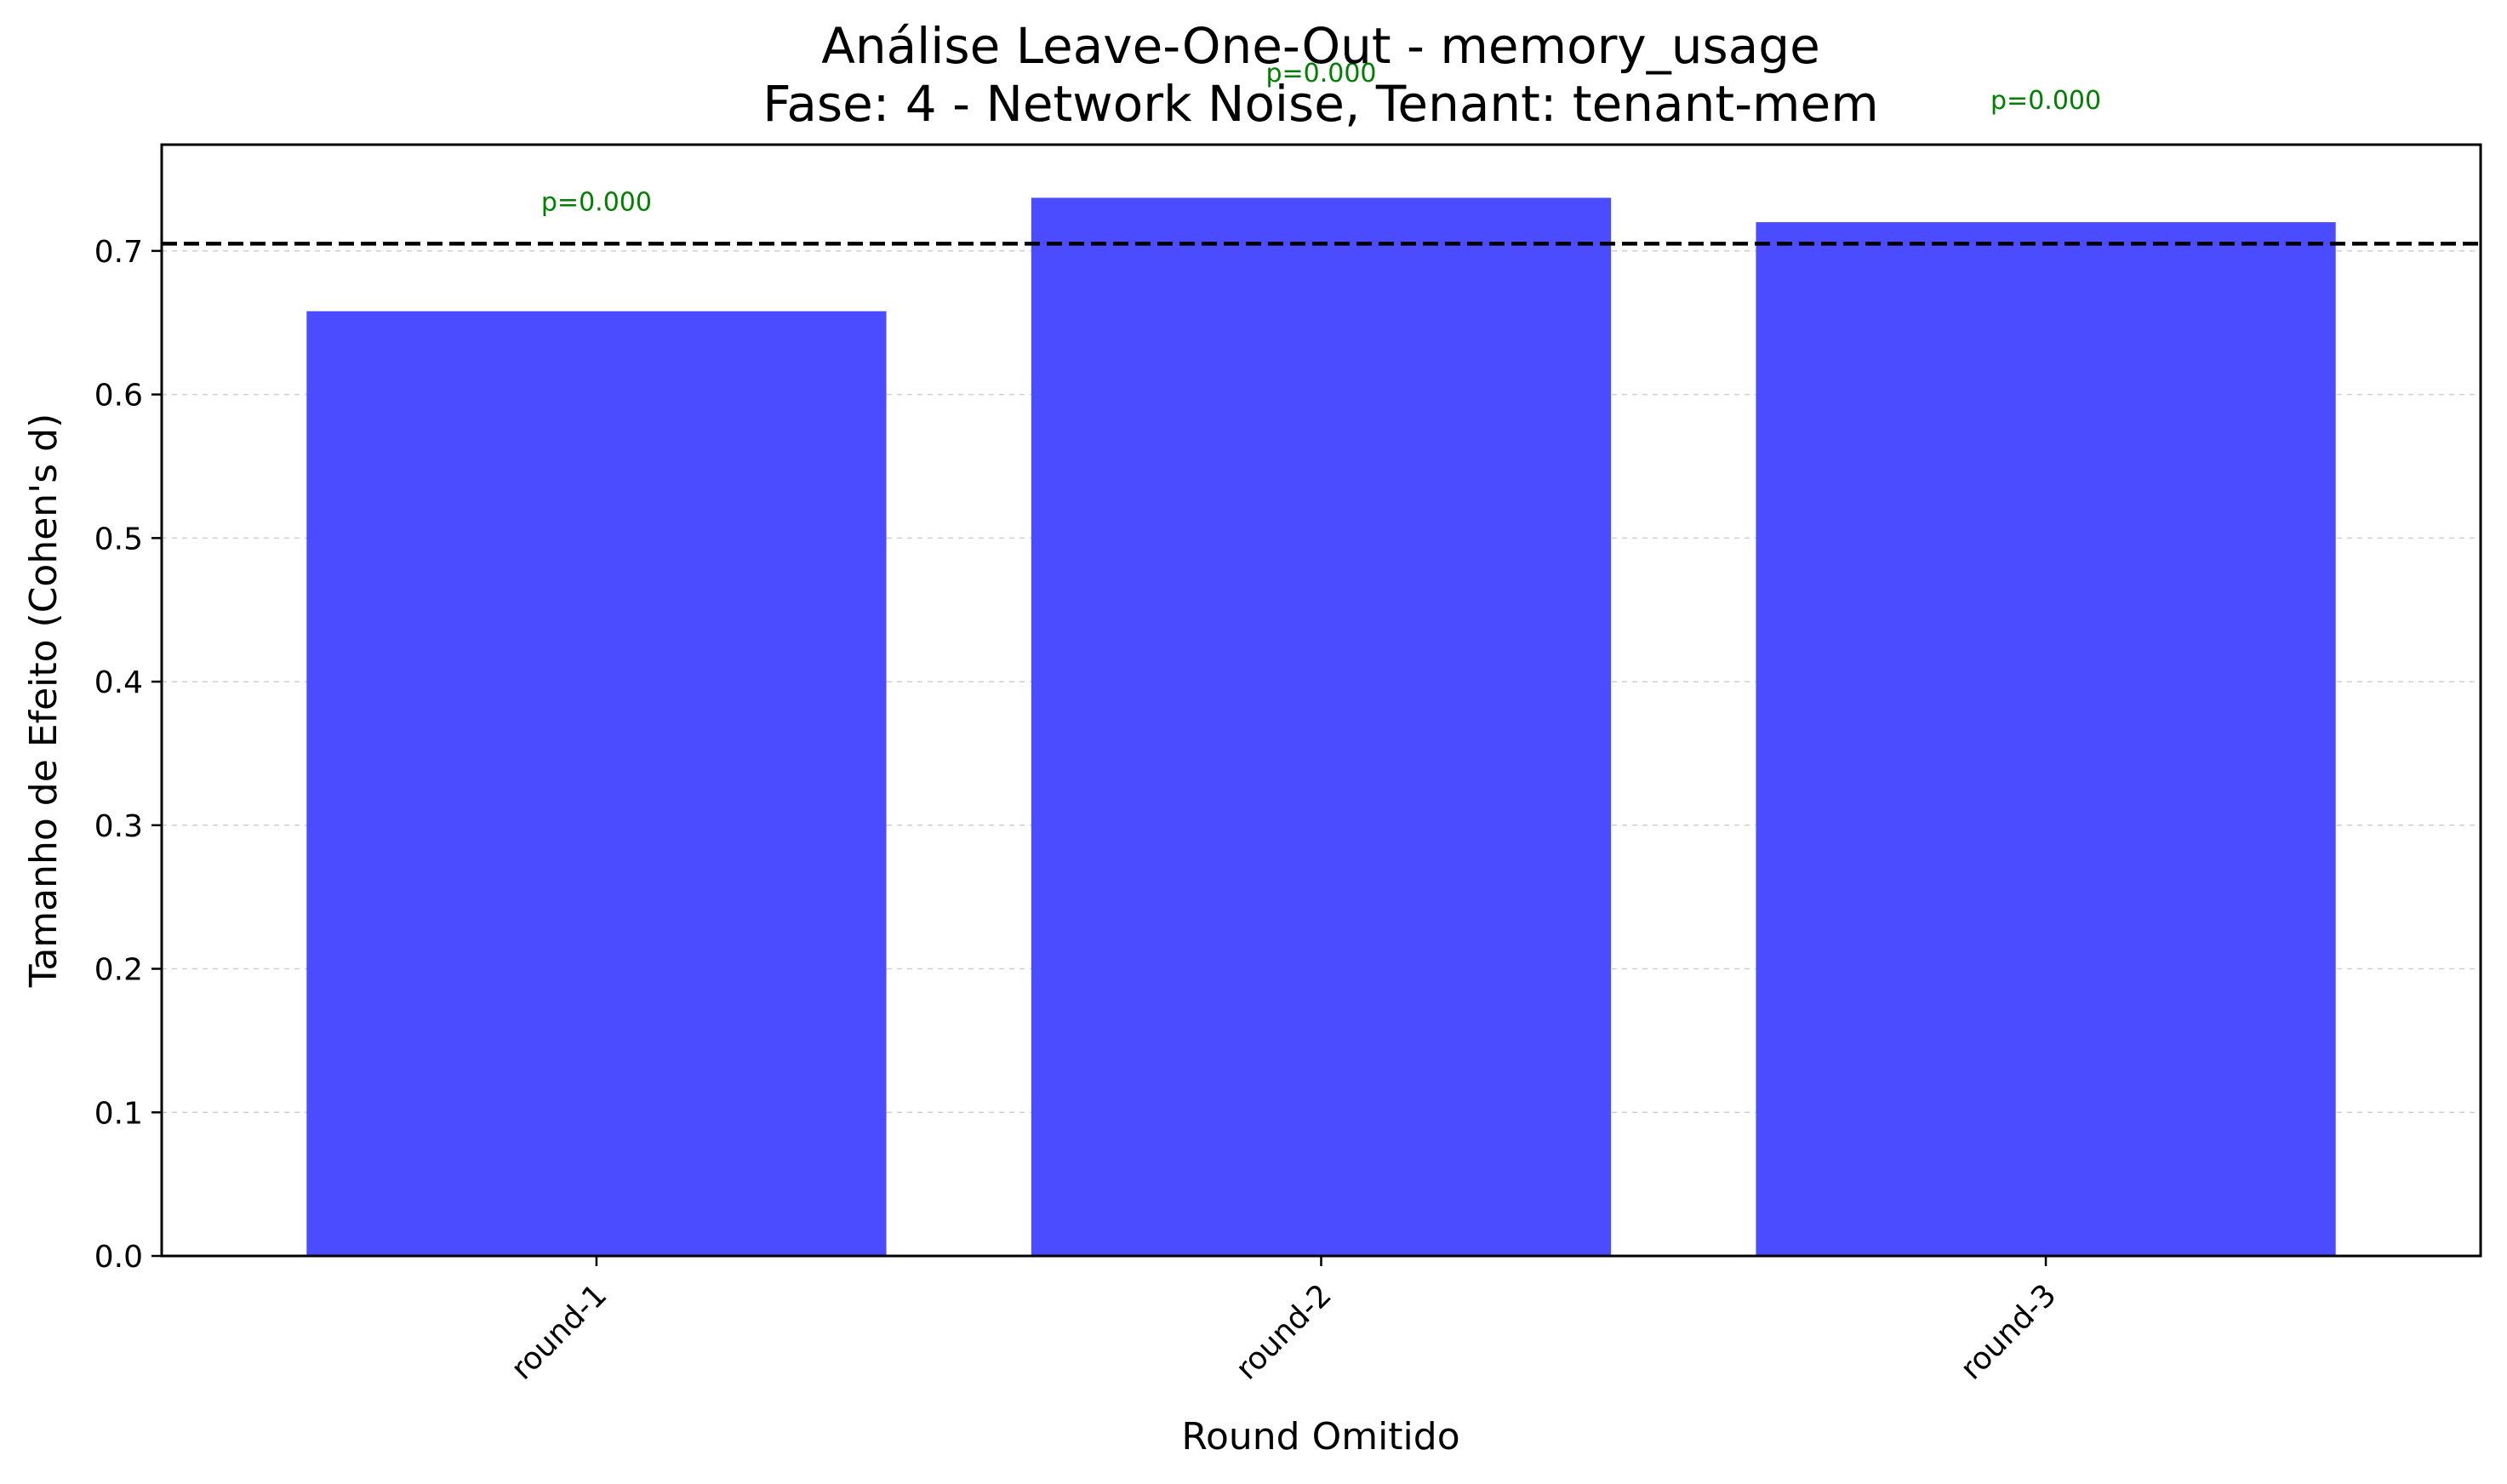 The width and height of the screenshot is (2507, 1484). What do you see at coordinates (1321, 138) in the screenshot?
I see `annotation-layer: p=0.000 p=0.000 p=0.000` at bounding box center [1321, 138].